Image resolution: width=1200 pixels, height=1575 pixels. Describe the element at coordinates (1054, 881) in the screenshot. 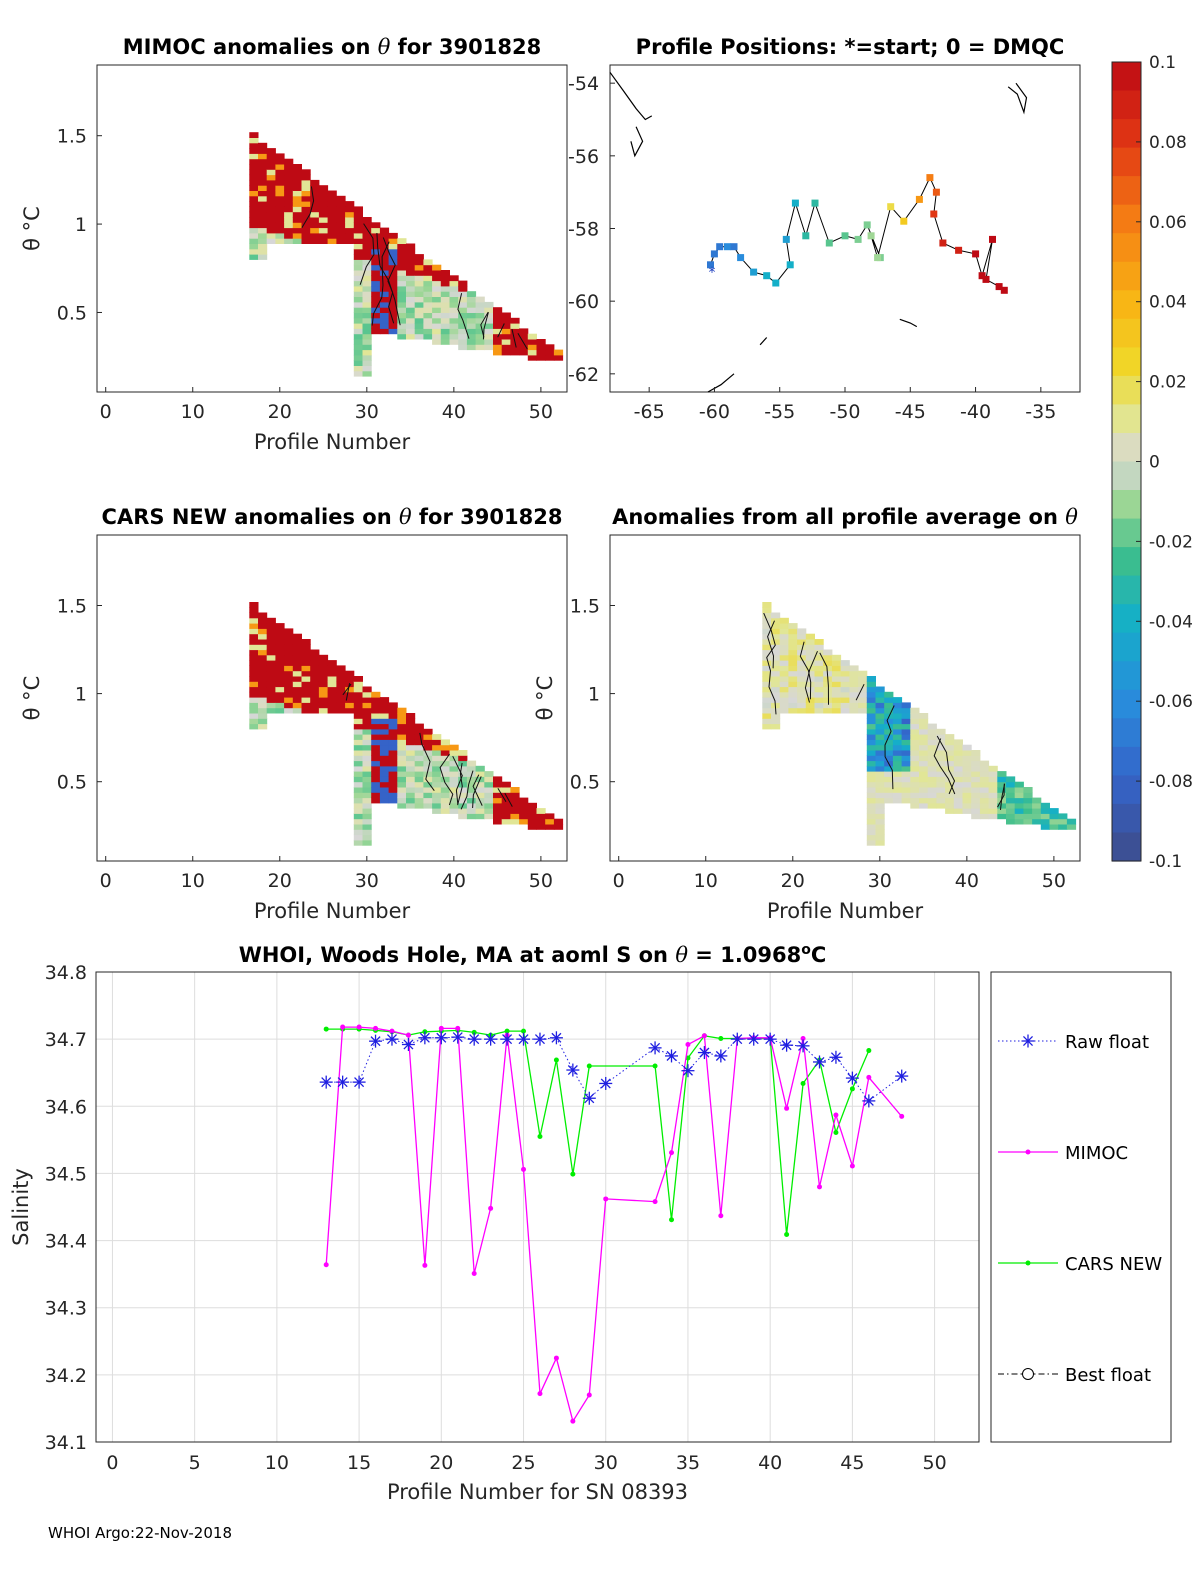

I see `profile-average-anomalies-xtick-label: 50` at that location.